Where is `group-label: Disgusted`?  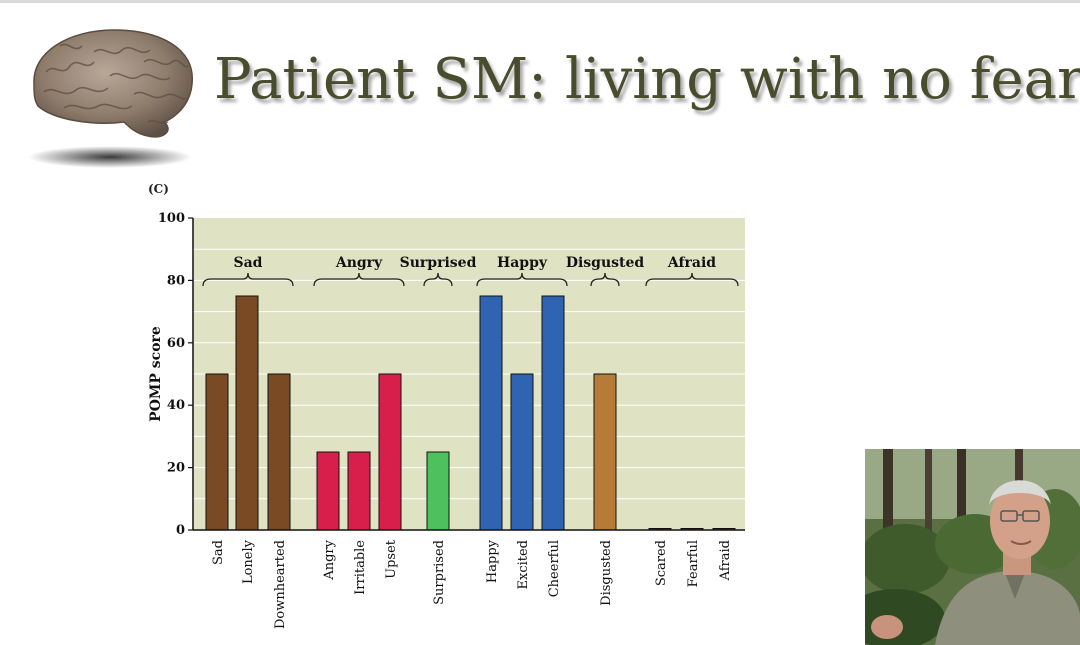
group-label: Disgusted is located at coordinates (605, 263).